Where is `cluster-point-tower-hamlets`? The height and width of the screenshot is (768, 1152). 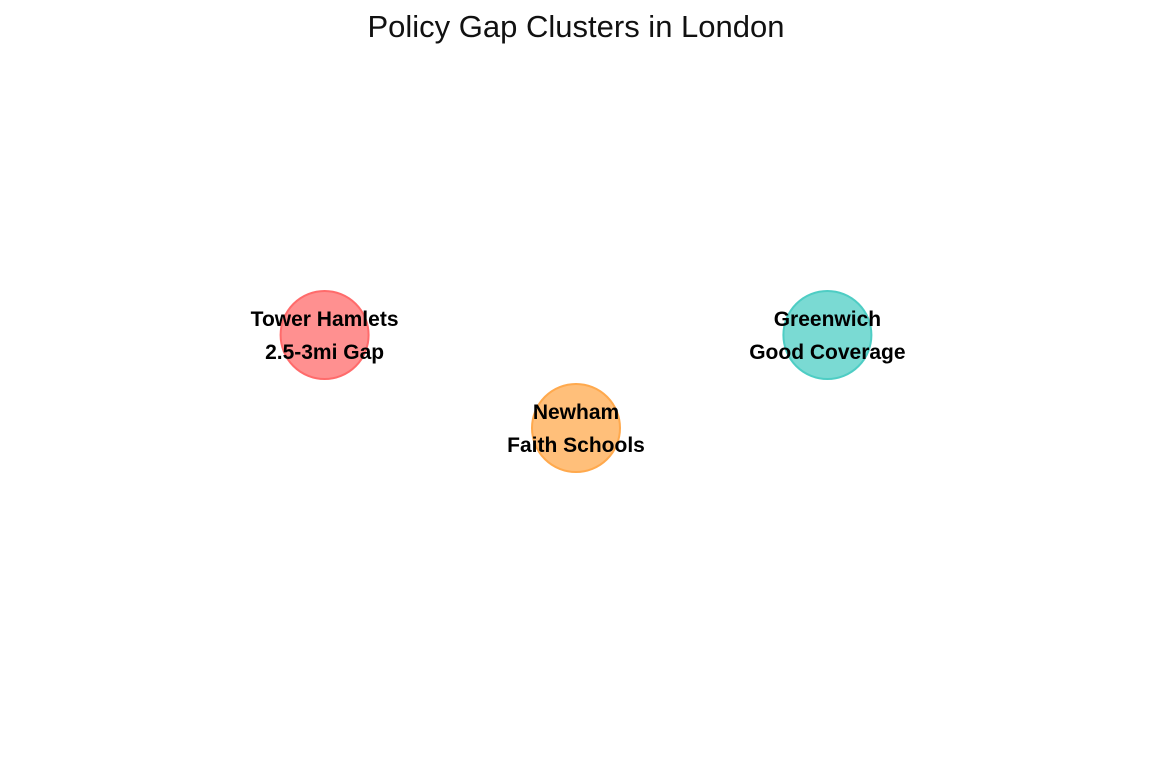 cluster-point-tower-hamlets is located at coordinates (324, 335).